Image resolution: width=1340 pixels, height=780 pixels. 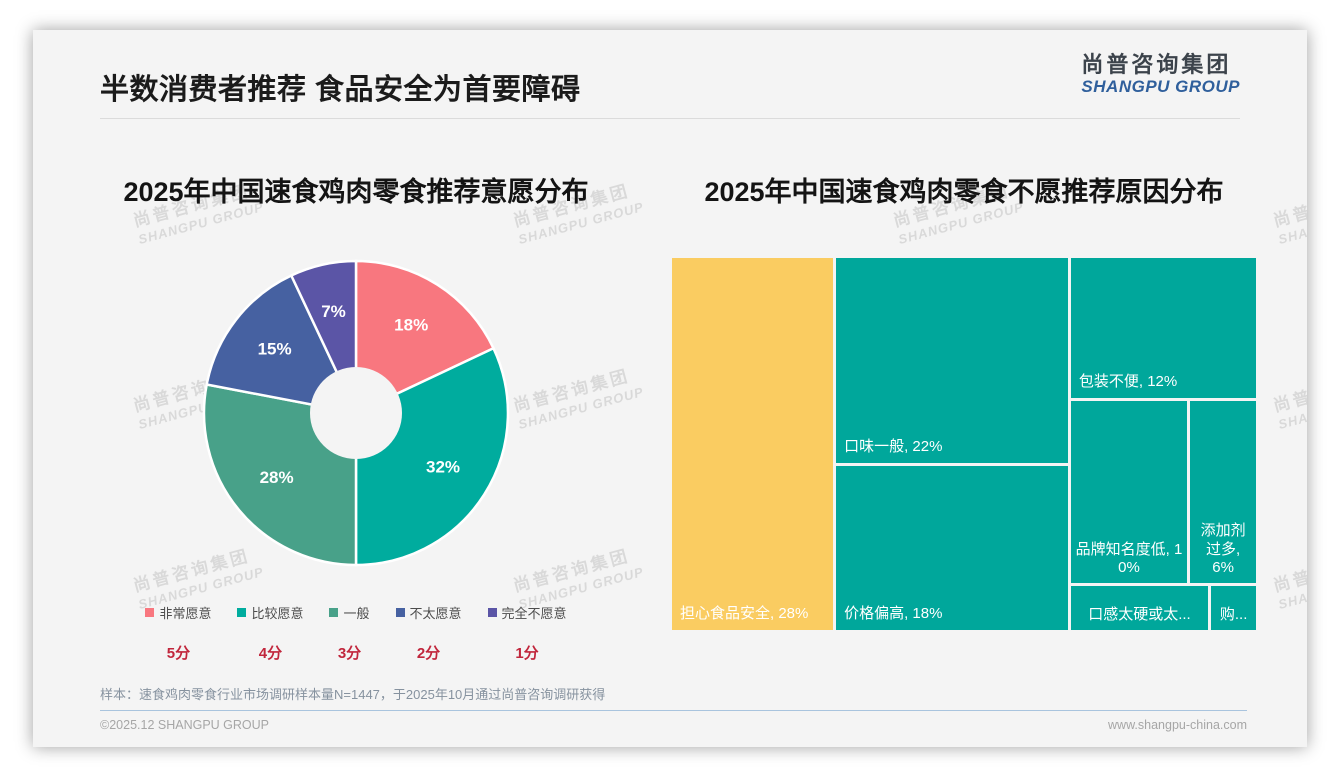 I want to click on donut-chart: 18% 32% 28% 15% 7%, so click(x=356, y=413).